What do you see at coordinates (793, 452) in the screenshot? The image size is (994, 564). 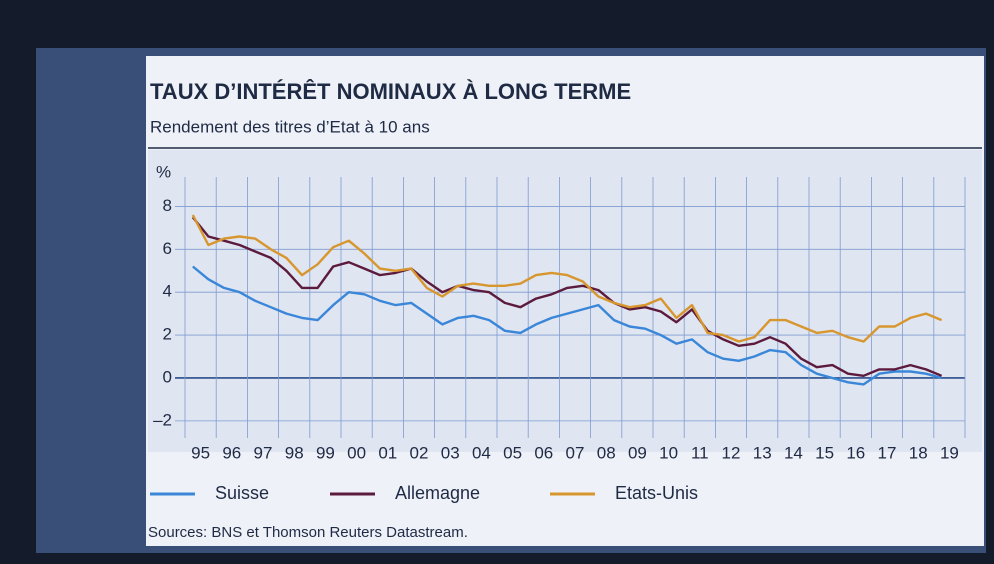 I see `x-tick-label: 14` at bounding box center [793, 452].